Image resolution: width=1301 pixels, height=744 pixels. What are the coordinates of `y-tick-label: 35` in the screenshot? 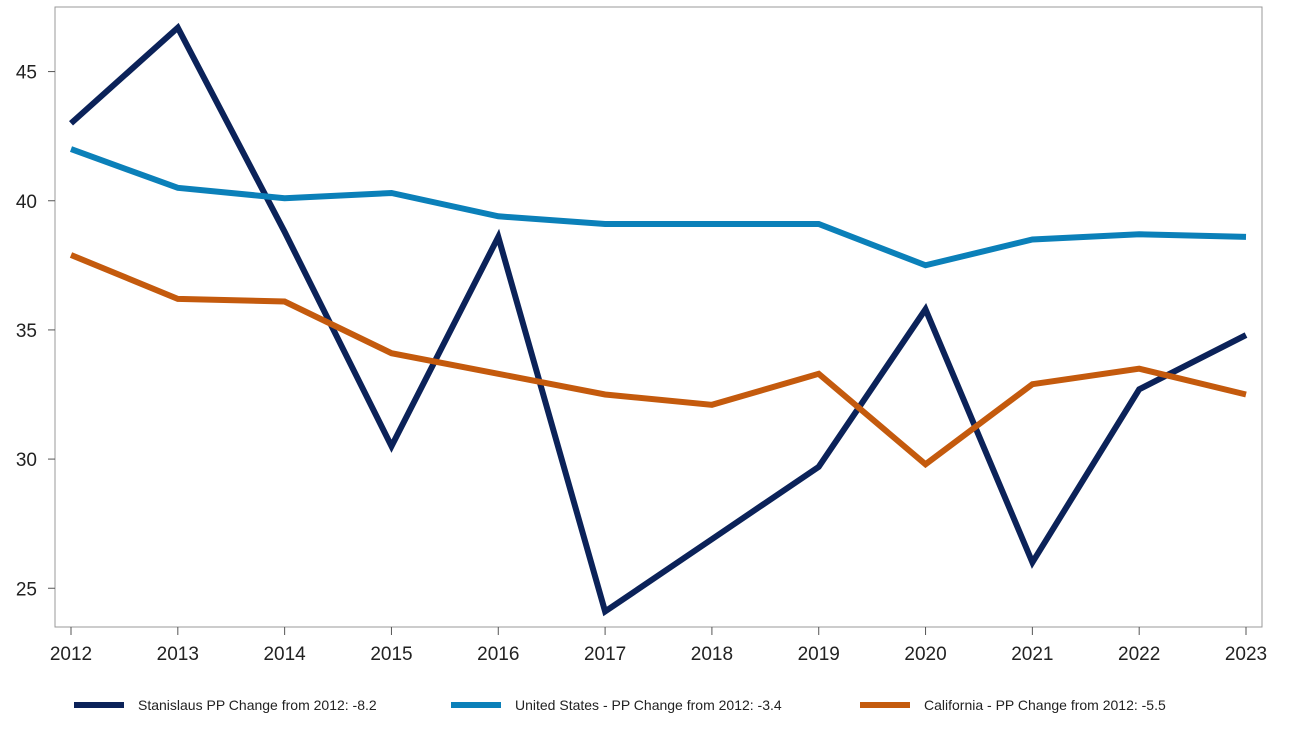 It's located at (26, 331).